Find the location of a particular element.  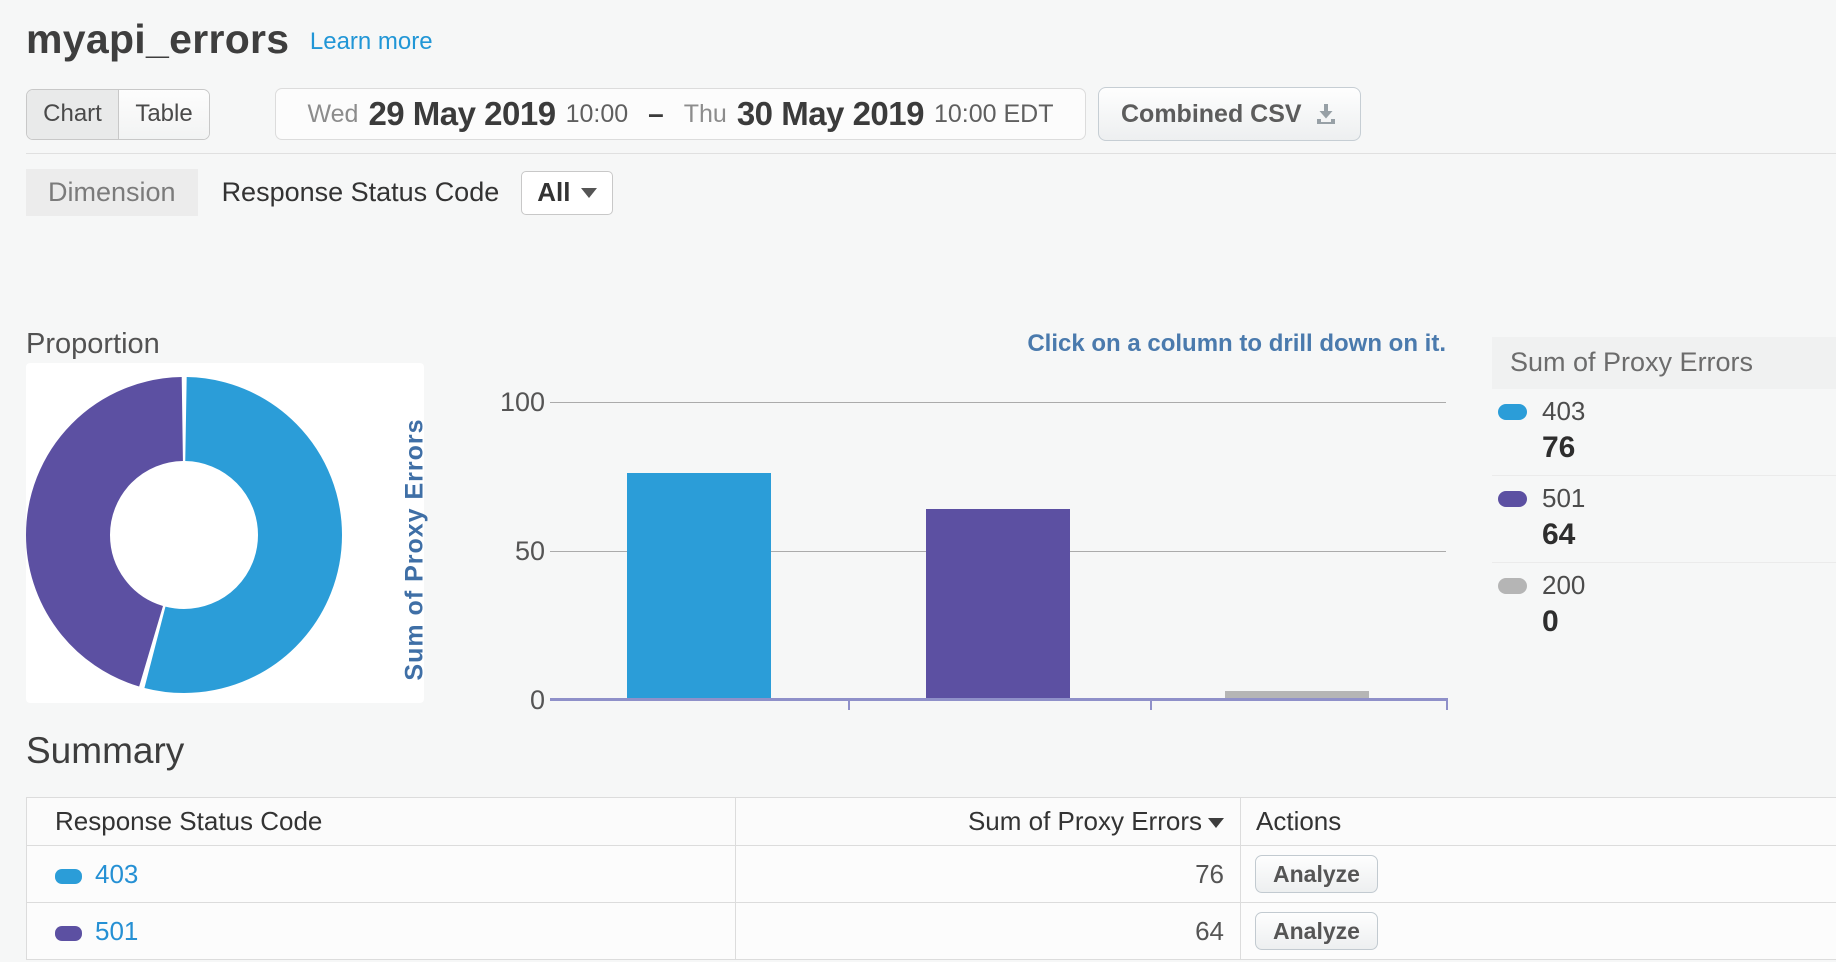

legend-item-200: 200 0 is located at coordinates (1664, 606).